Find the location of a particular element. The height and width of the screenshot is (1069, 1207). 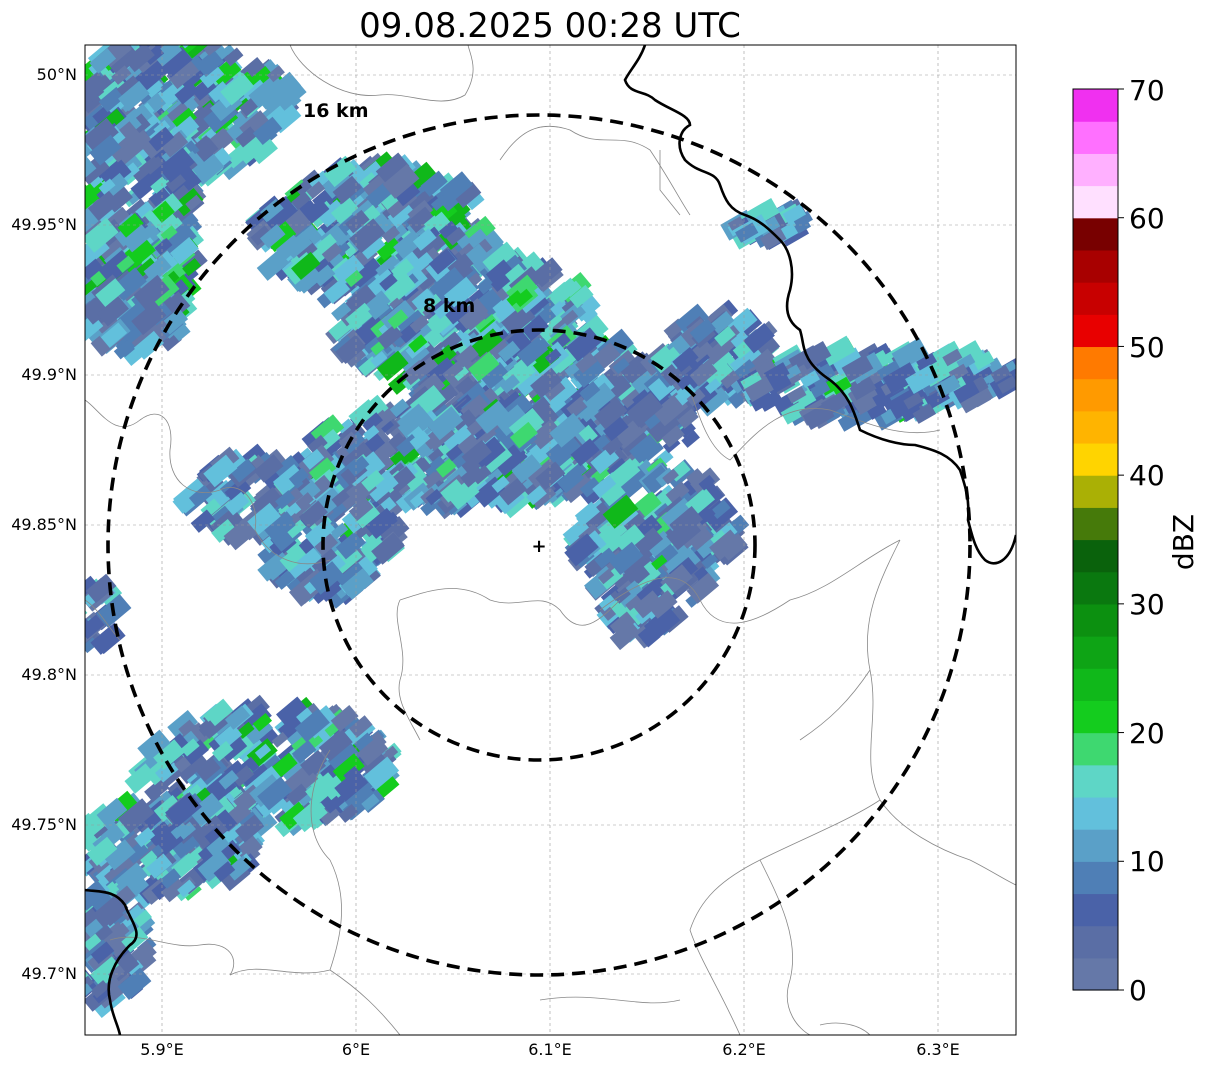

colorbar-frame is located at coordinates (1095, 539).